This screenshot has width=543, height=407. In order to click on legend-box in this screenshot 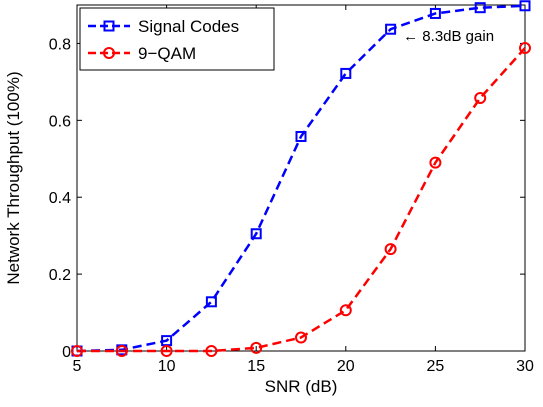, I will do `click(177, 39)`.